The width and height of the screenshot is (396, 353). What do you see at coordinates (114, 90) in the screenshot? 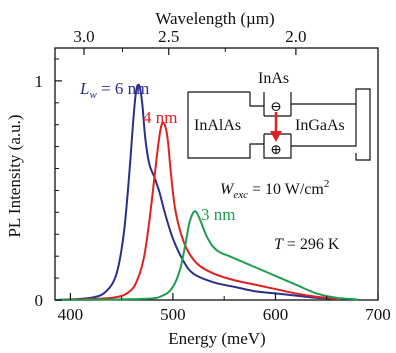
I see `series-label-6nm: Lw = 6 nm` at bounding box center [114, 90].